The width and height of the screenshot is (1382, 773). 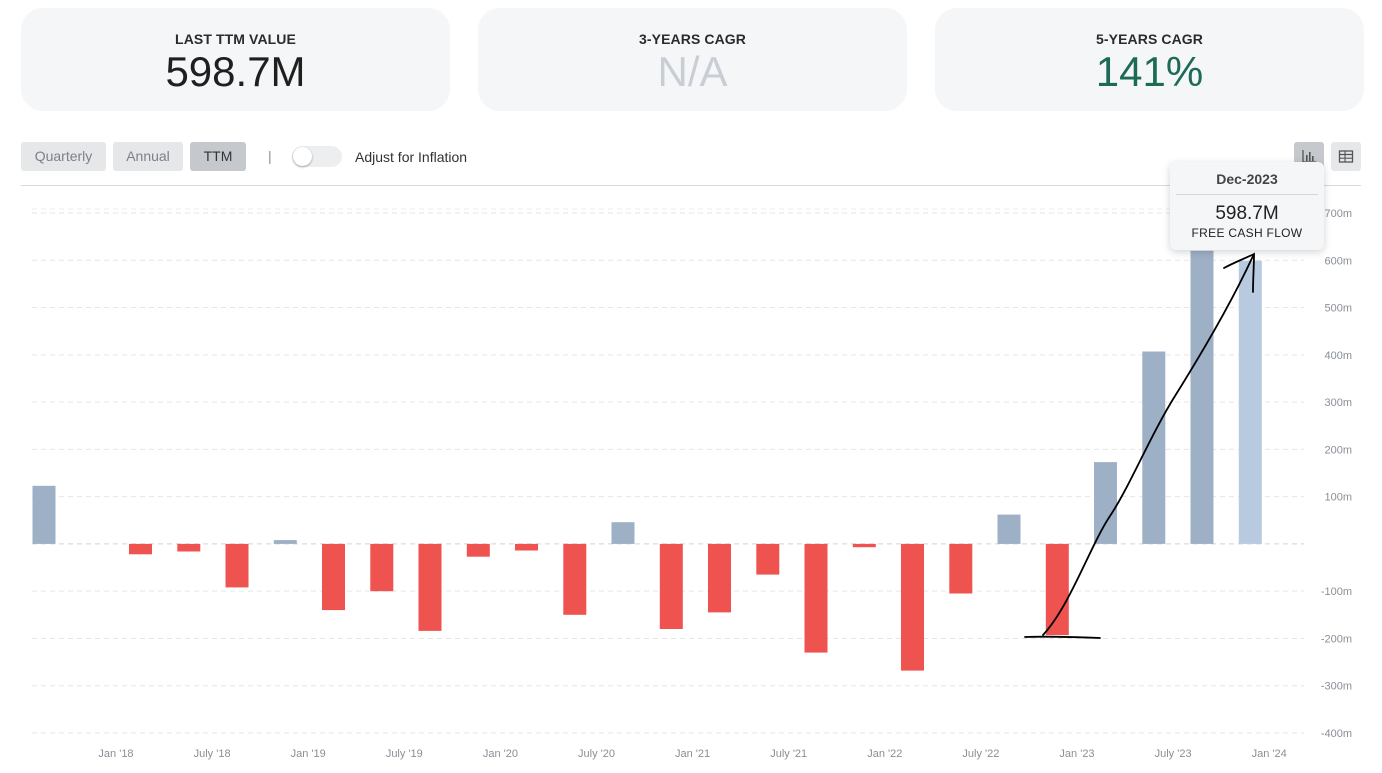 What do you see at coordinates (884, 754) in the screenshot?
I see `x-tick-label: Jan '22` at bounding box center [884, 754].